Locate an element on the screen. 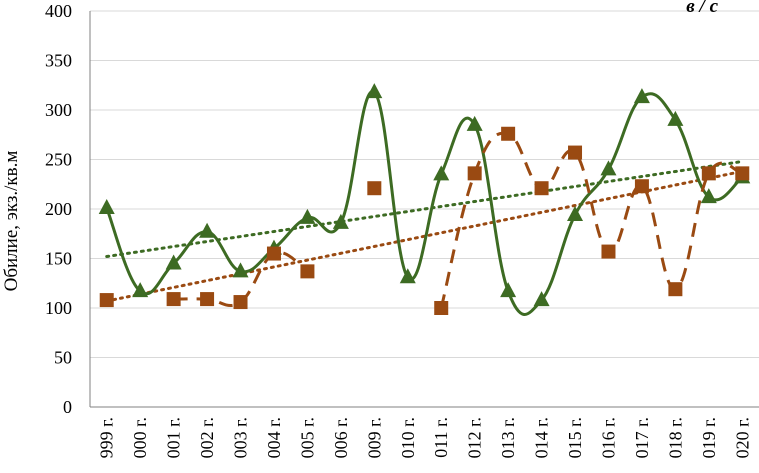 The image size is (759, 473). y-tick-label: 300 is located at coordinates (58, 110).